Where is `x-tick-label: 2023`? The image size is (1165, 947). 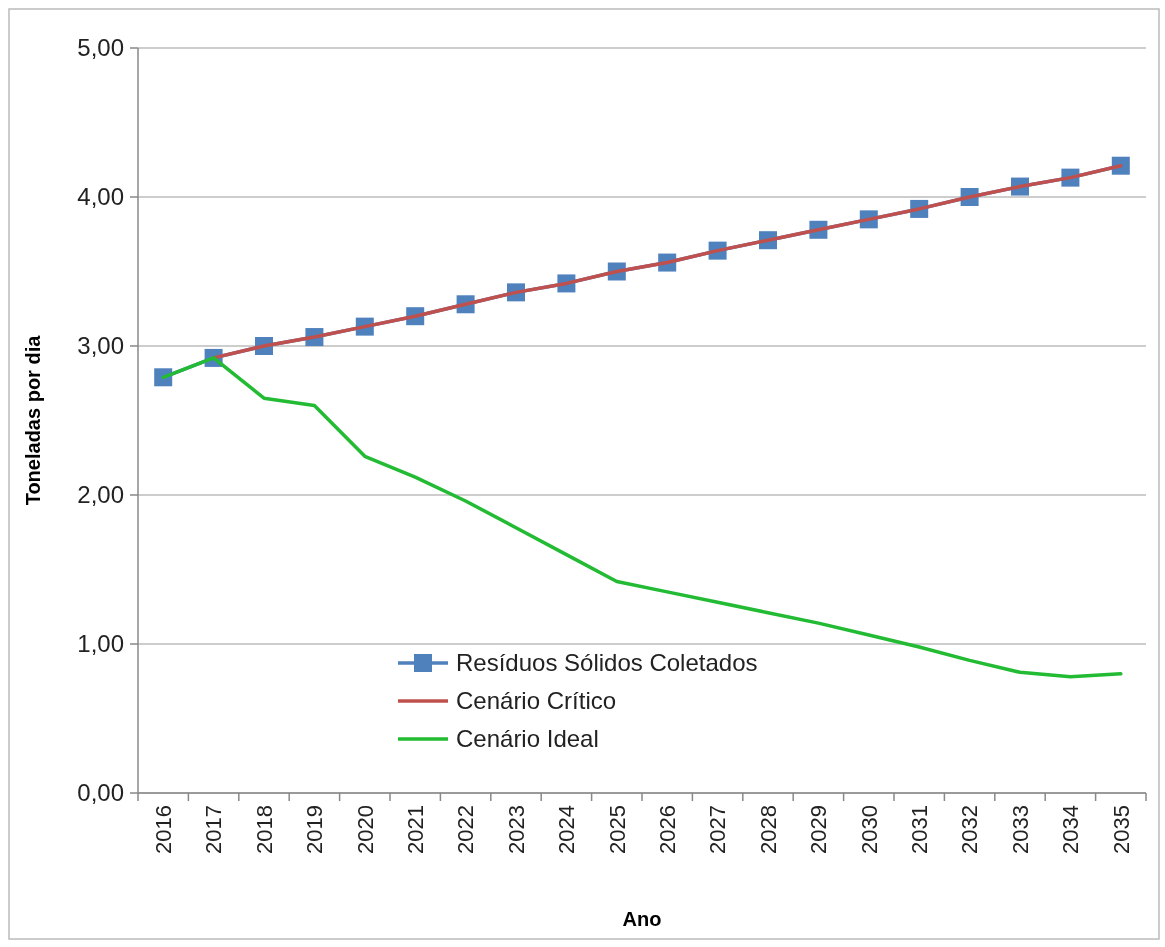
x-tick-label: 2023 is located at coordinates (516, 829).